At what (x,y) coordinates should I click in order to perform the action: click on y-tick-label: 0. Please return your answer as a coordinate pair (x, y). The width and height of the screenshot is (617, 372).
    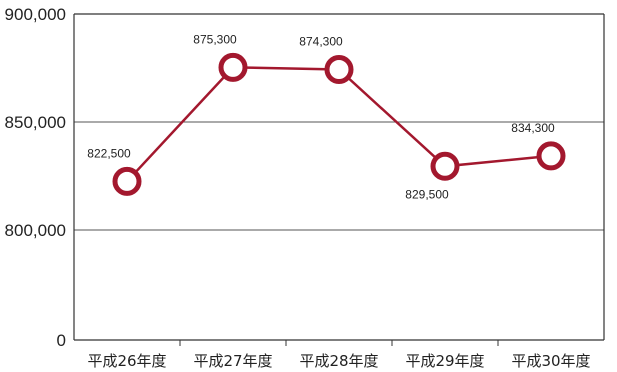
    Looking at the image, I should click on (61, 340).